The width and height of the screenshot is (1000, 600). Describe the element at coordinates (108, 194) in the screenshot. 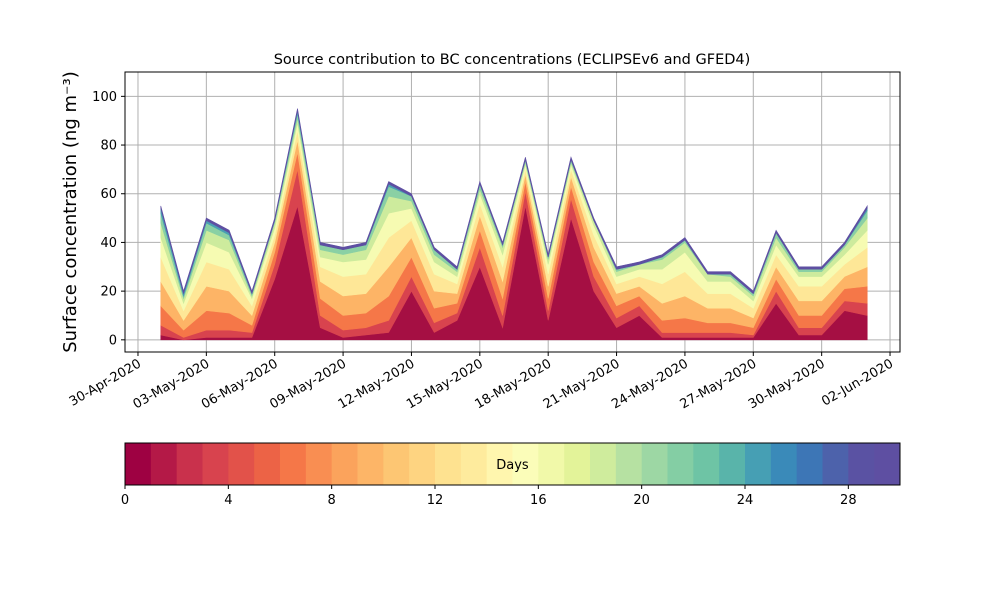

I see `y-tick-label: 60` at that location.